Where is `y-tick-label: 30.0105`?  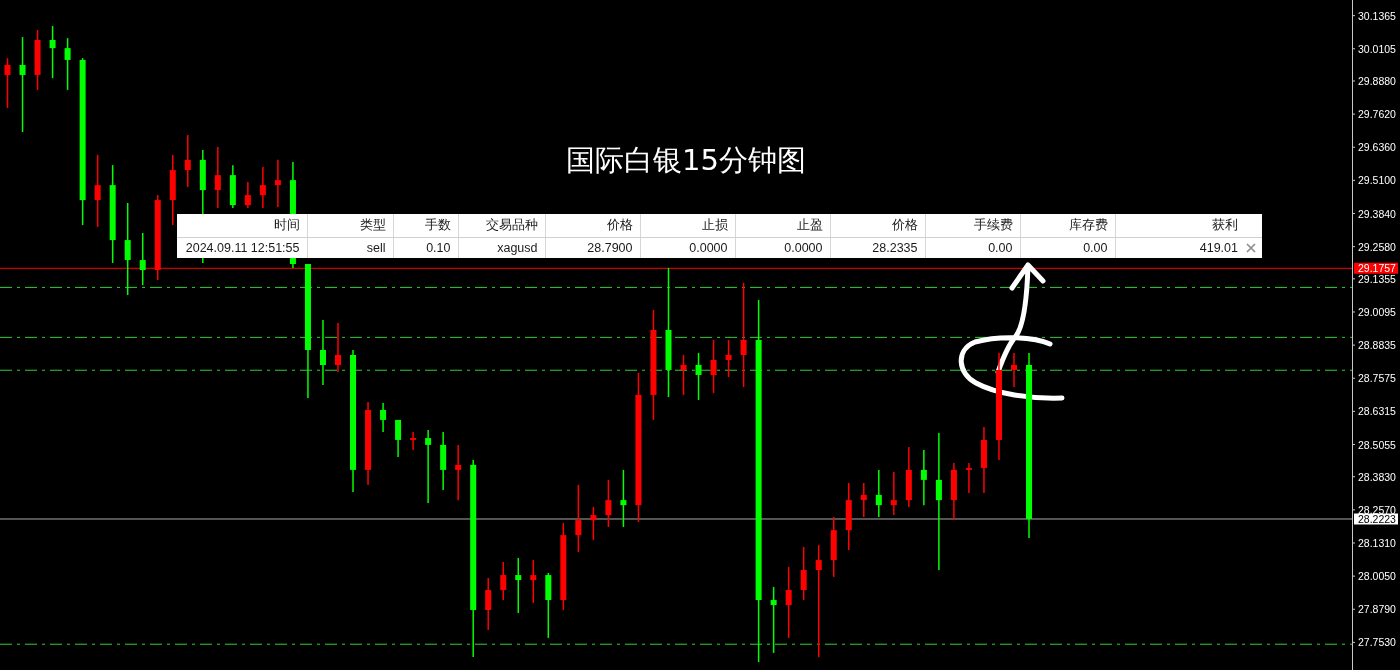
y-tick-label: 30.0105 is located at coordinates (1377, 48).